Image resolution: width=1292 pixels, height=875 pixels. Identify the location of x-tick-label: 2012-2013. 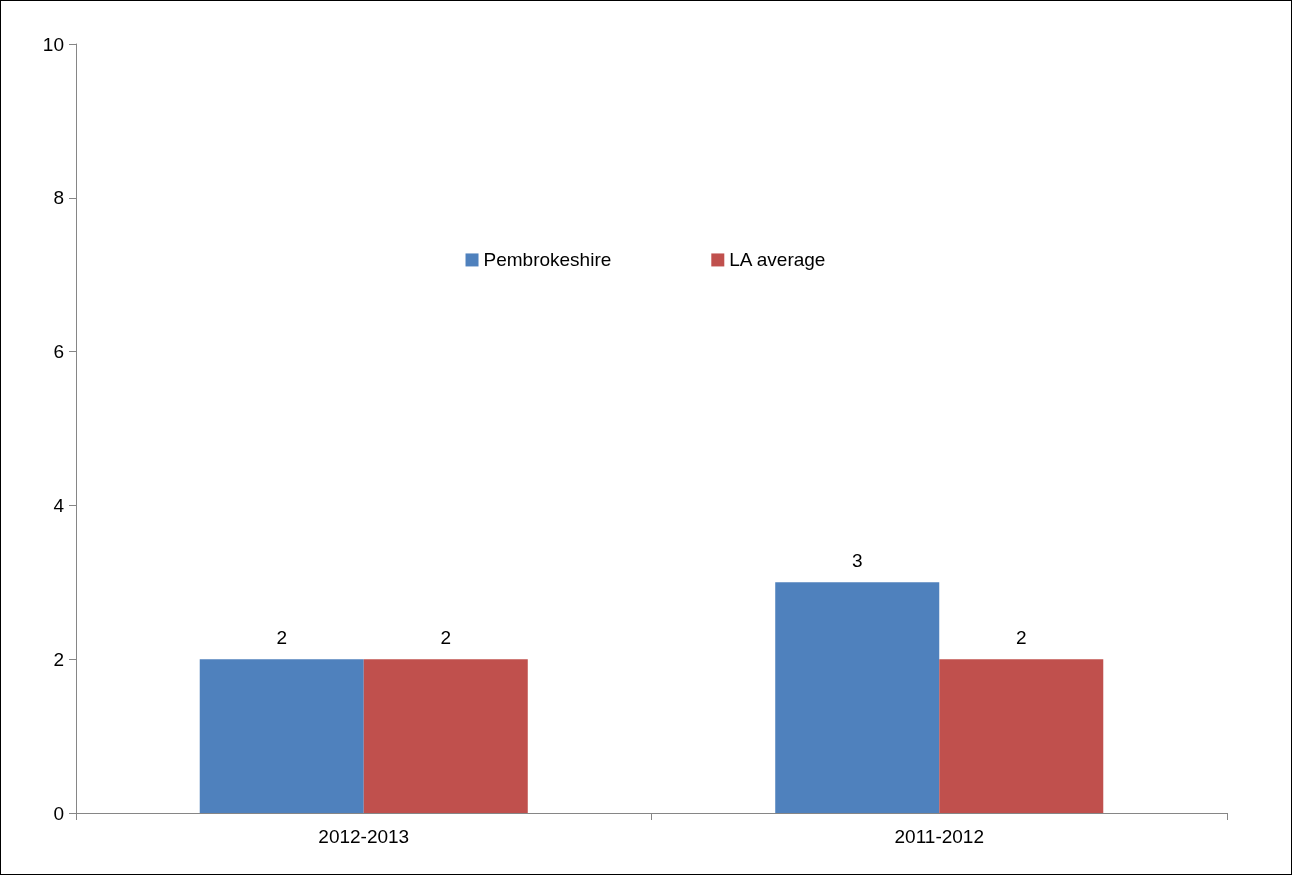
(364, 836).